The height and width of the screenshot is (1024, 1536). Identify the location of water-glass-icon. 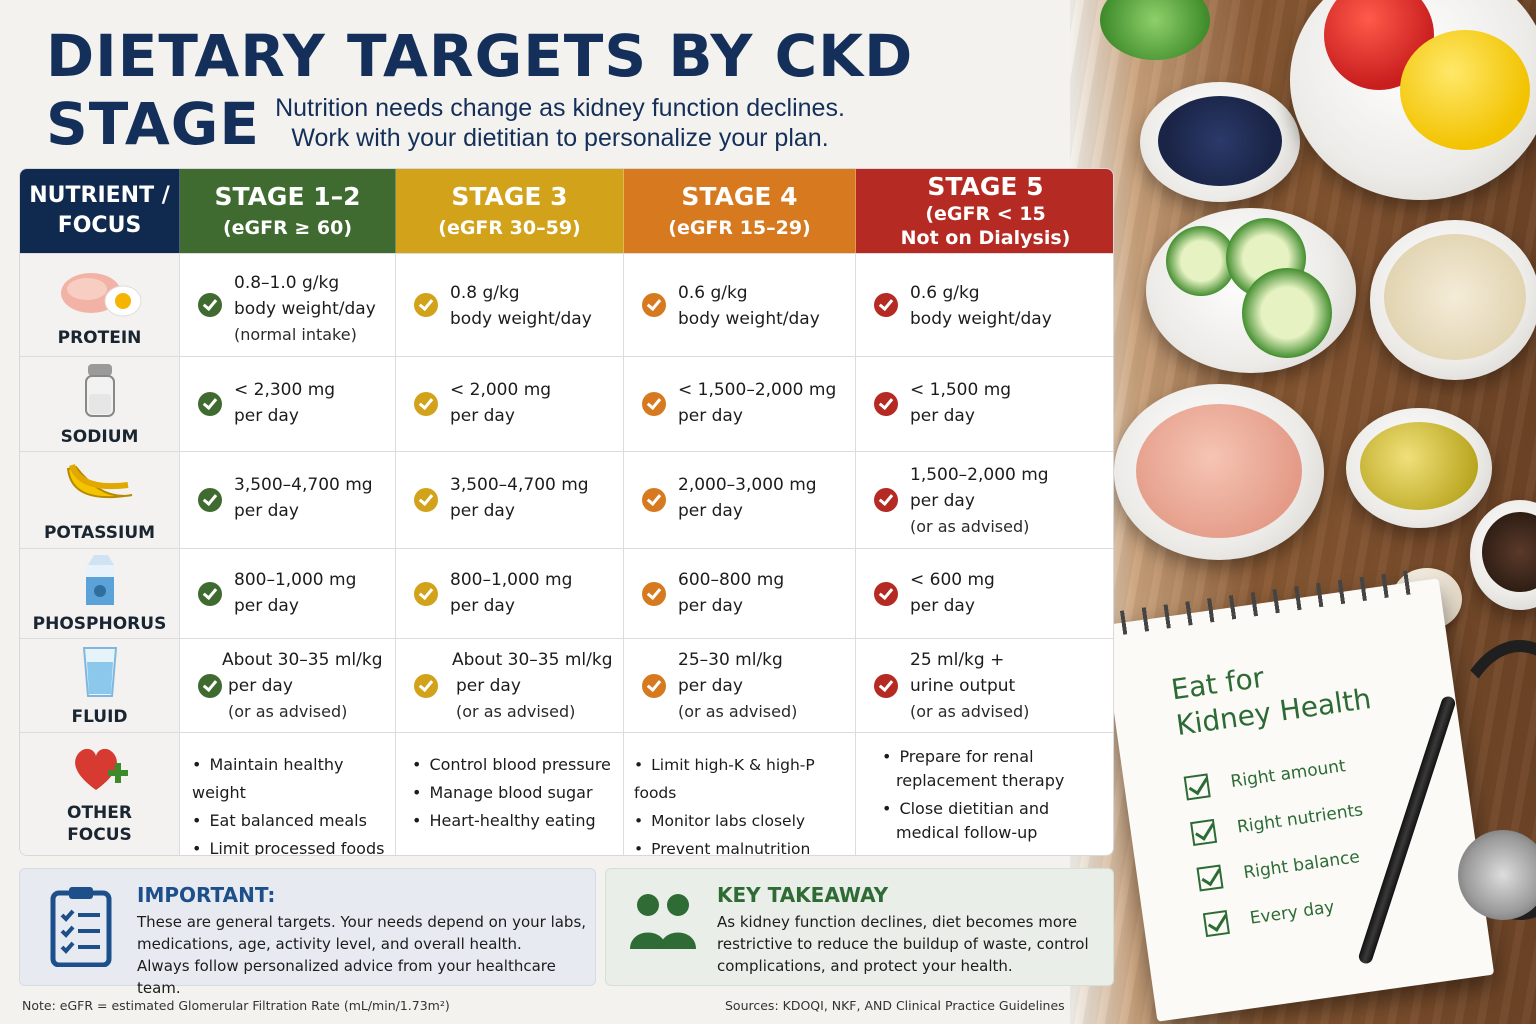
(100, 672).